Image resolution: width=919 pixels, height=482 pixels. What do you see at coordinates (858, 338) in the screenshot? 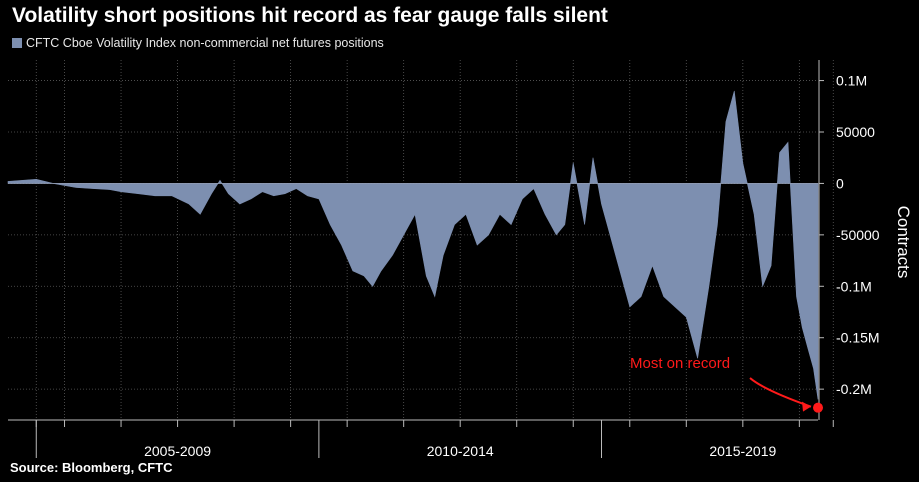
I see `y-tick-label: -0.15M` at bounding box center [858, 338].